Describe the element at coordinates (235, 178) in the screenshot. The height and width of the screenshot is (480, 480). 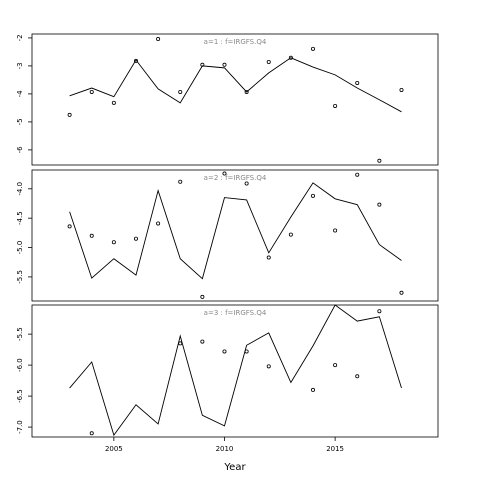
I see `panel-annotation: a=2 : f=IRGFS.Q4` at that location.